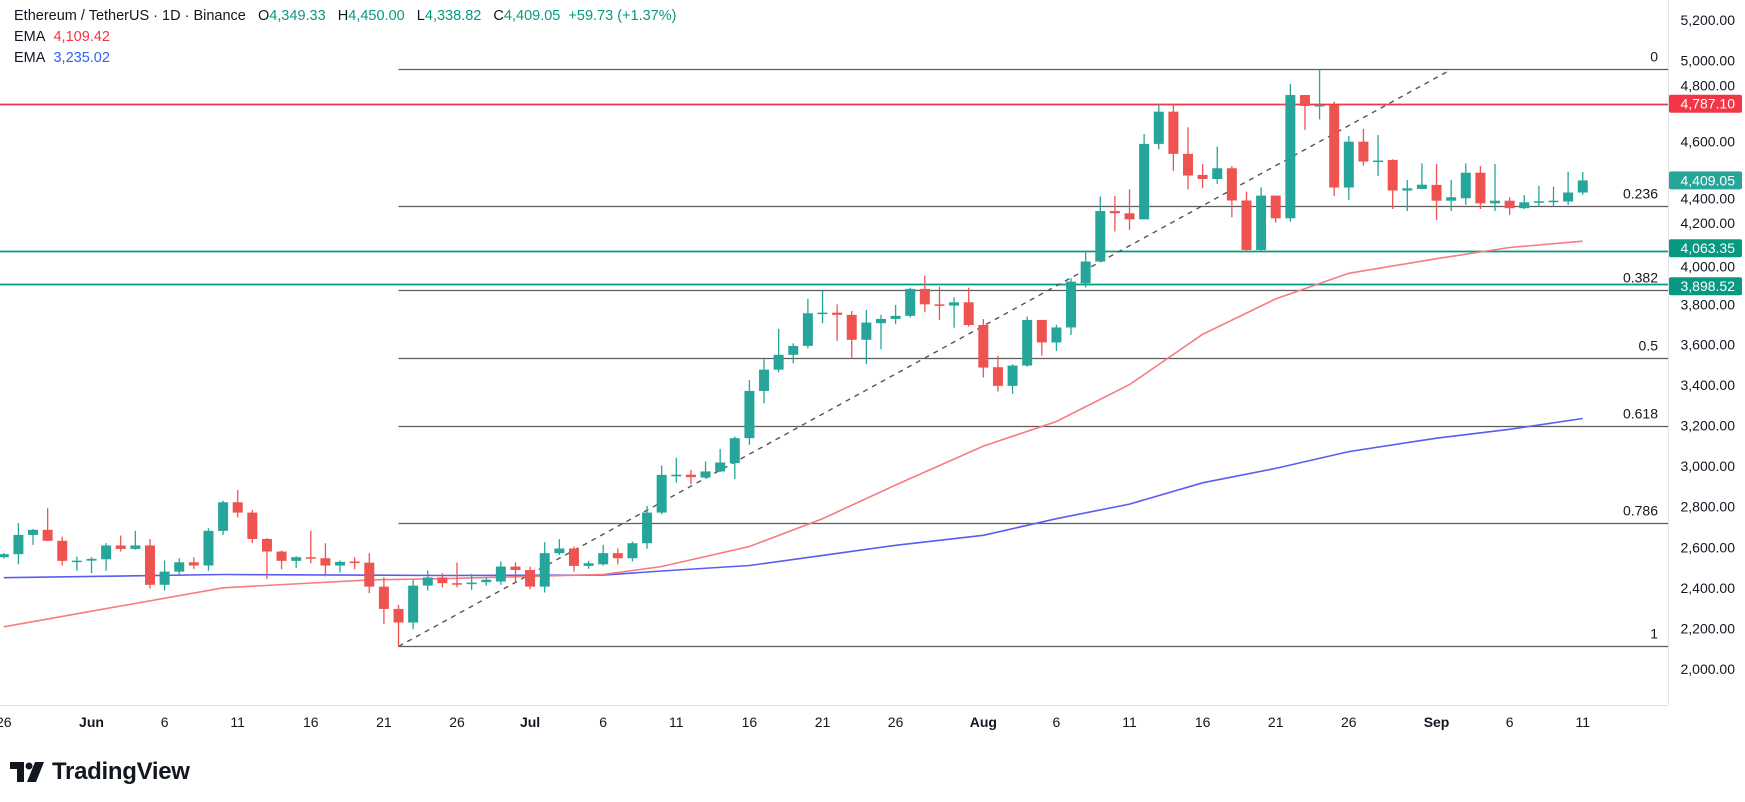 The height and width of the screenshot is (802, 1745). What do you see at coordinates (237, 722) in the screenshot?
I see `time-tick-label: 11` at bounding box center [237, 722].